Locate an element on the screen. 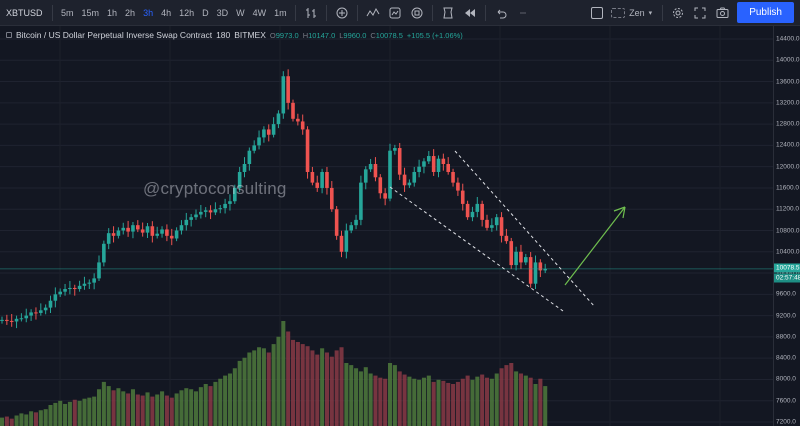 This screenshot has height=426, width=800. price-tick: 12800.0 is located at coordinates (788, 124).